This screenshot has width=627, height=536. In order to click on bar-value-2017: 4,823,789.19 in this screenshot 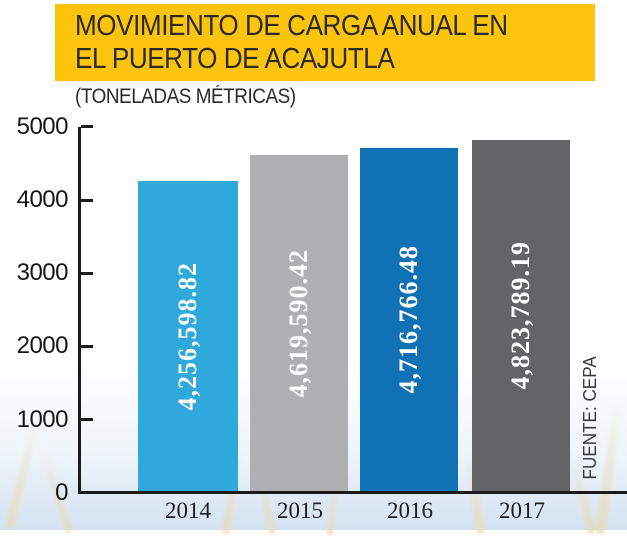, I will do `click(520, 315)`.